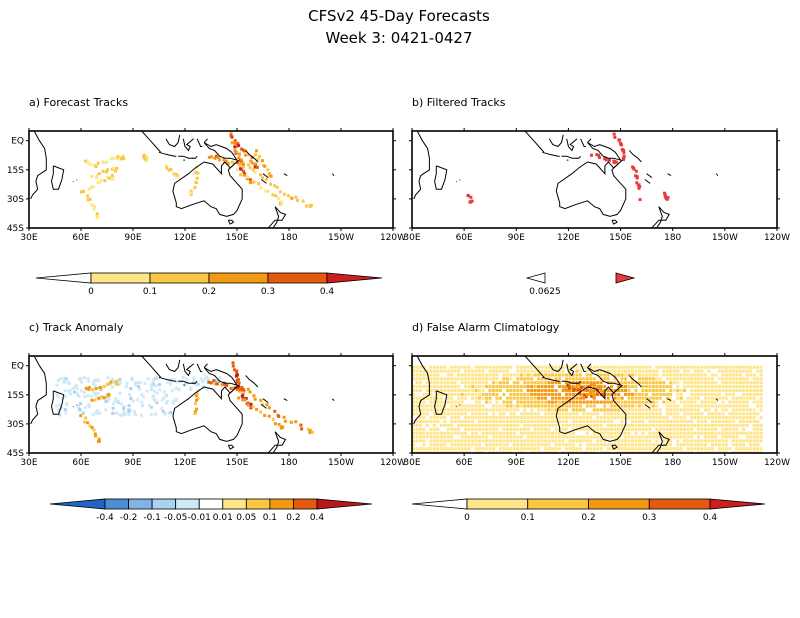 This screenshot has width=800, height=618. What do you see at coordinates (17, 367) in the screenshot?
I see `lat-tick-label: EQ` at bounding box center [17, 367].